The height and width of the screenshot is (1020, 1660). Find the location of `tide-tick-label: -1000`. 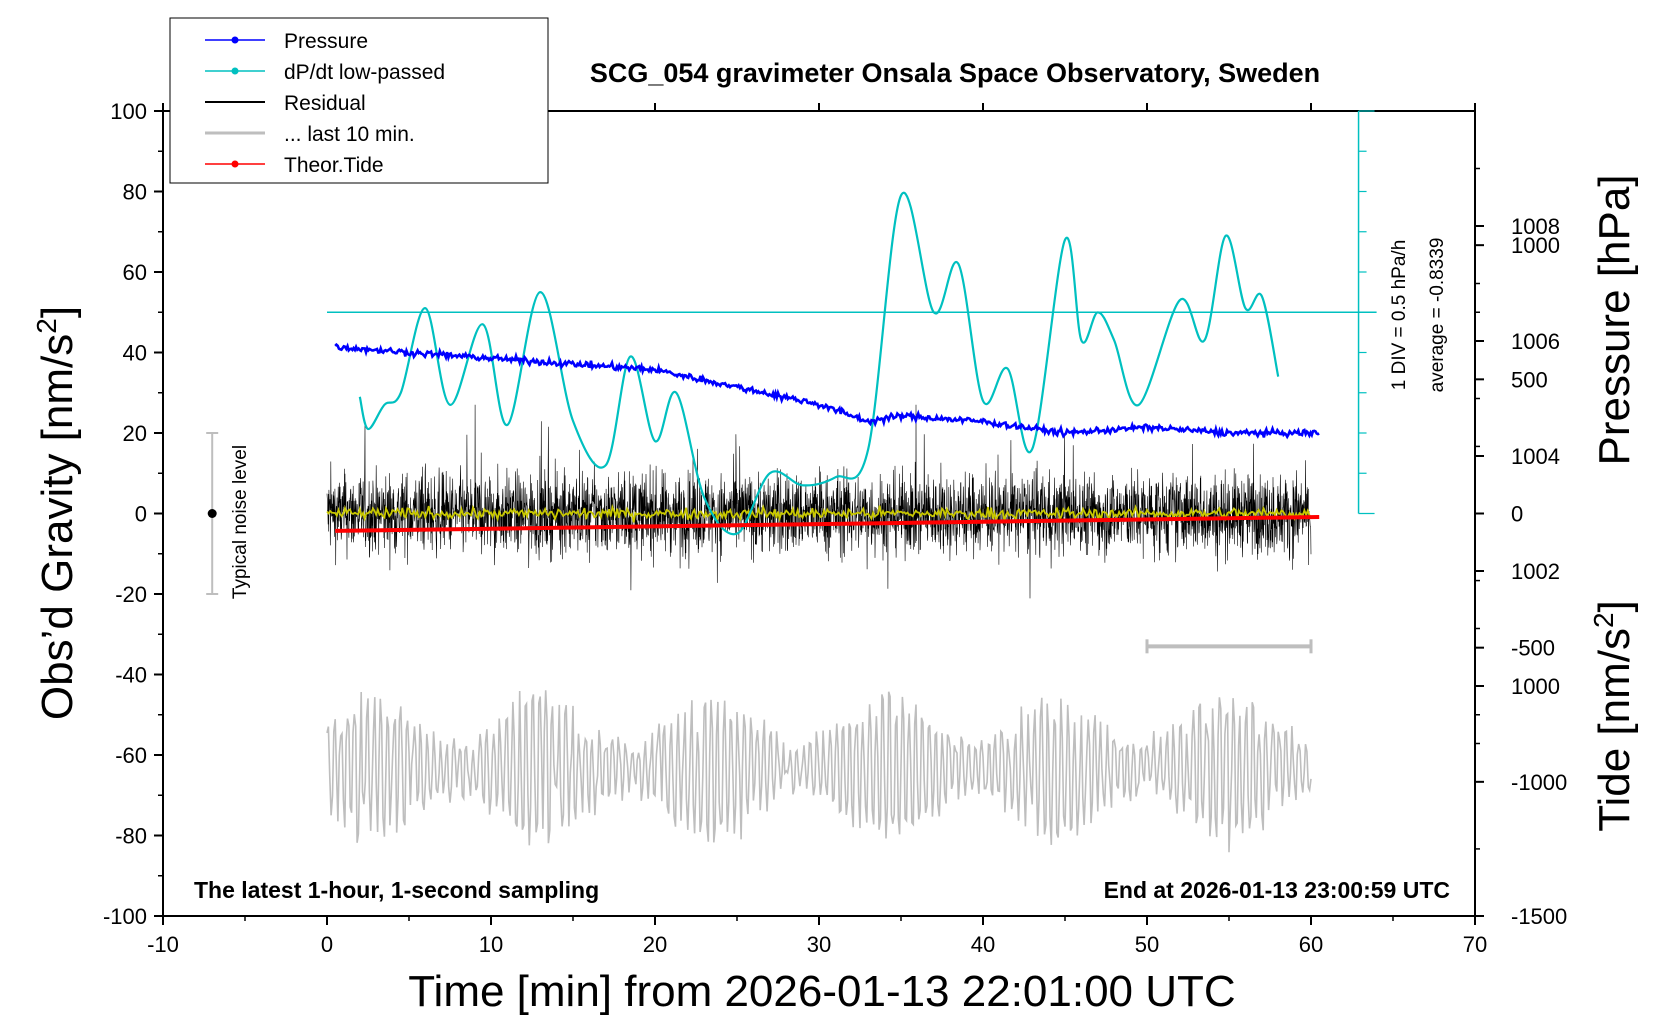

tide-tick-label: -1000 is located at coordinates (1539, 782).